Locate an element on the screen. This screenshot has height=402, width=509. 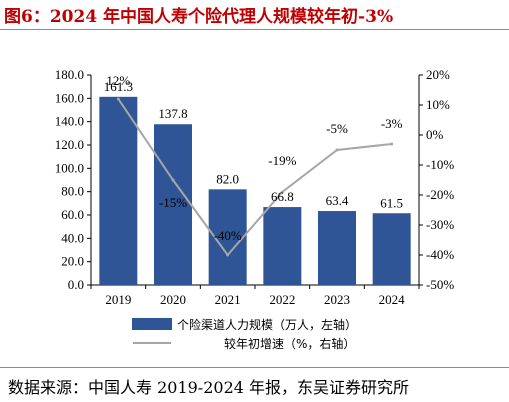
x-tick-label: 2023 is located at coordinates (337, 299).